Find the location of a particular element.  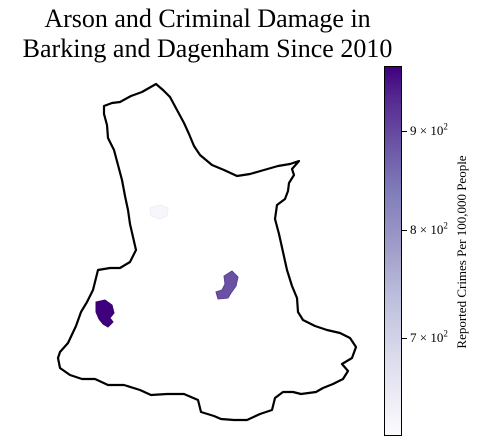

colorbar-label: Reported Crimes Per 100,000 People is located at coordinates (461, 252).